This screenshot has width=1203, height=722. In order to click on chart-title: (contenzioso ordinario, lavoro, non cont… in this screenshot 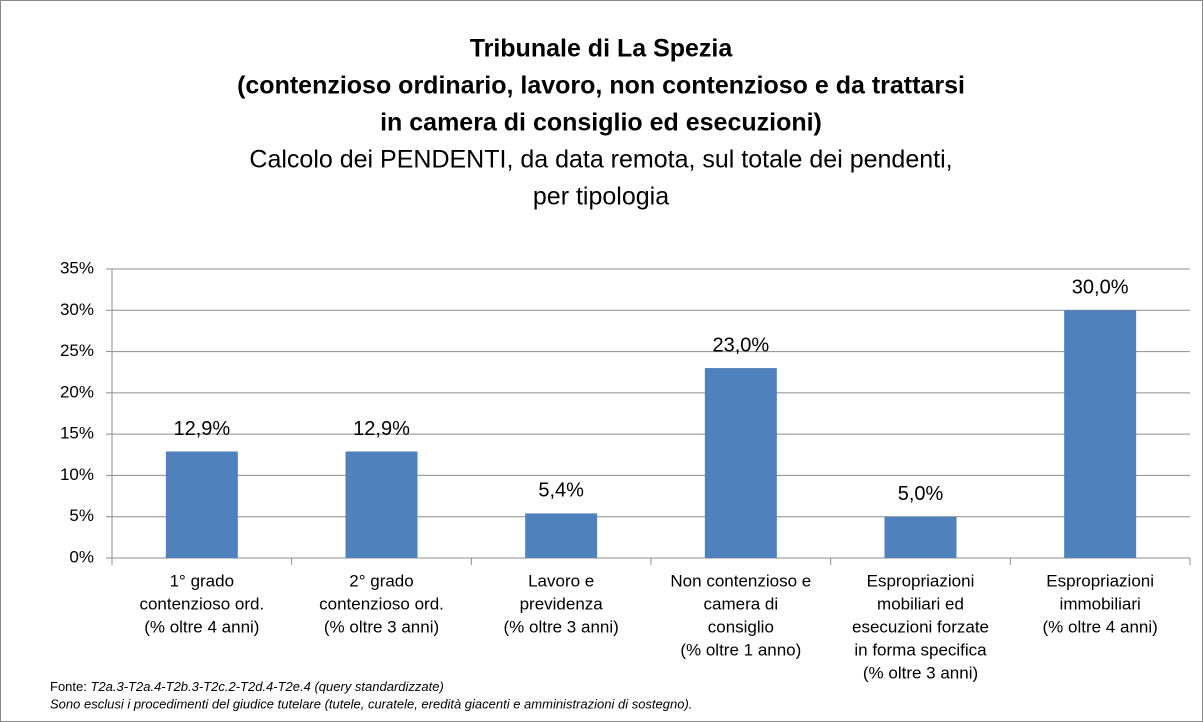, I will do `click(601, 86)`.